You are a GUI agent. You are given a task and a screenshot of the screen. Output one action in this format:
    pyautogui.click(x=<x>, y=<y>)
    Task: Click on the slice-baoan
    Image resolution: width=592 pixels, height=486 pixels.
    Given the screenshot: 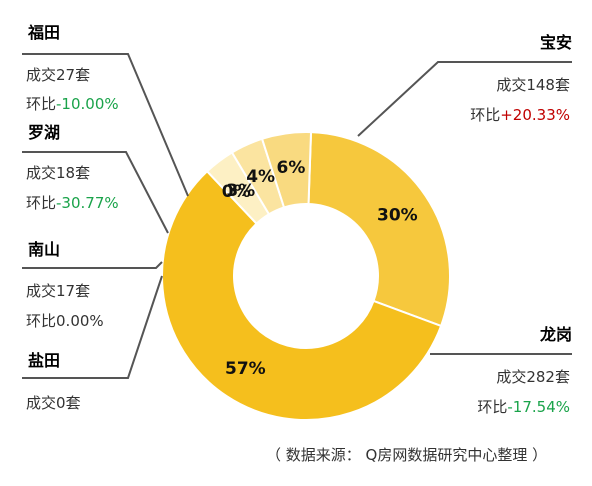 What is the action you would take?
    pyautogui.click(x=379, y=229)
    